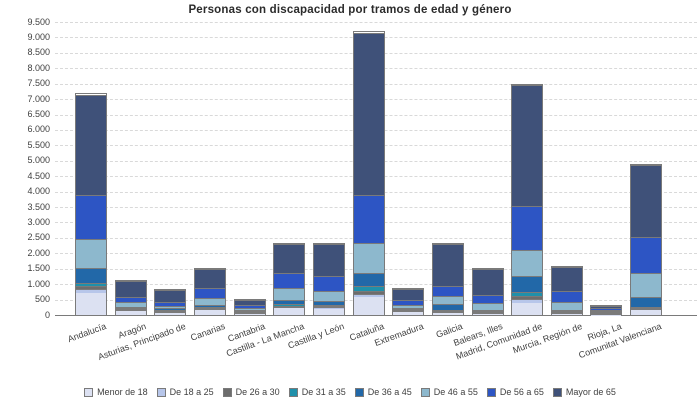 The height and width of the screenshot is (400, 700). Describe the element at coordinates (87, 333) in the screenshot. I see `x-axis-label: Andalucía` at that location.